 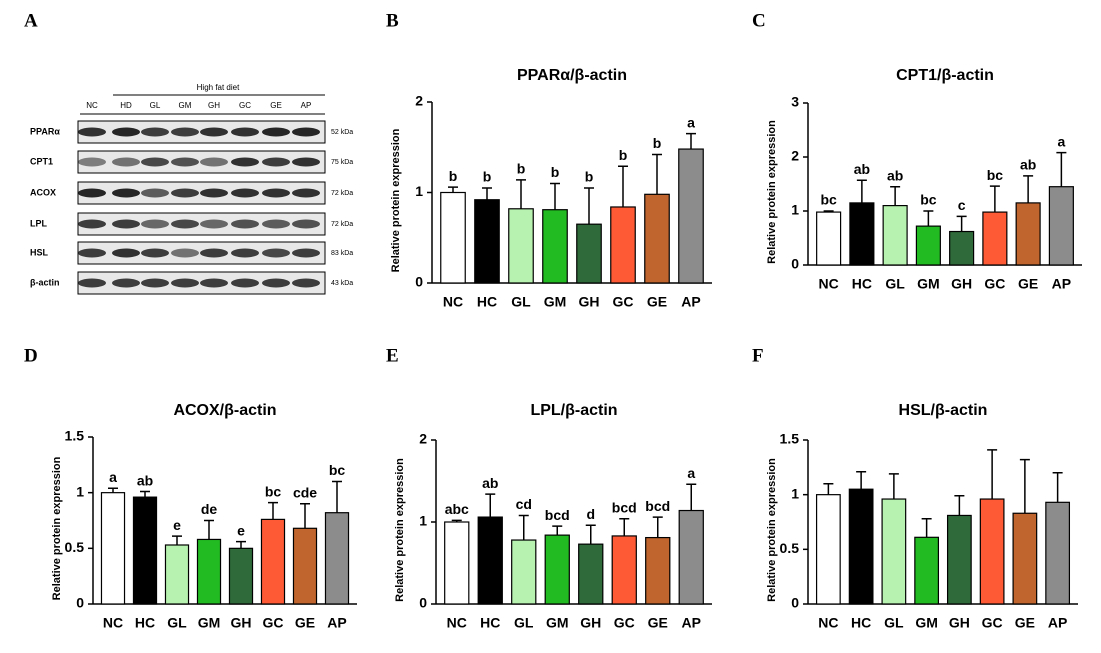 I want to click on x-tick-label: GM, so click(x=557, y=623).